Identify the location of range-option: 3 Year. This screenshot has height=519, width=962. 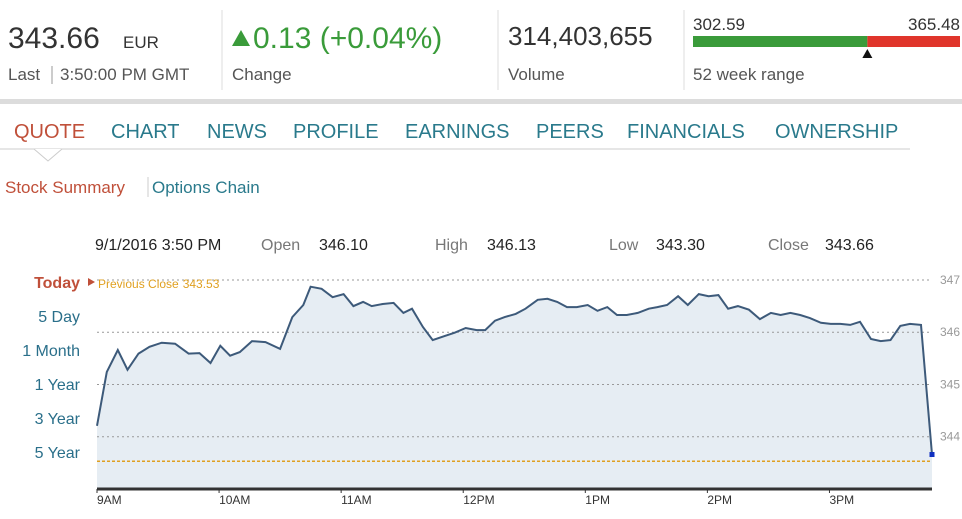
(58, 419).